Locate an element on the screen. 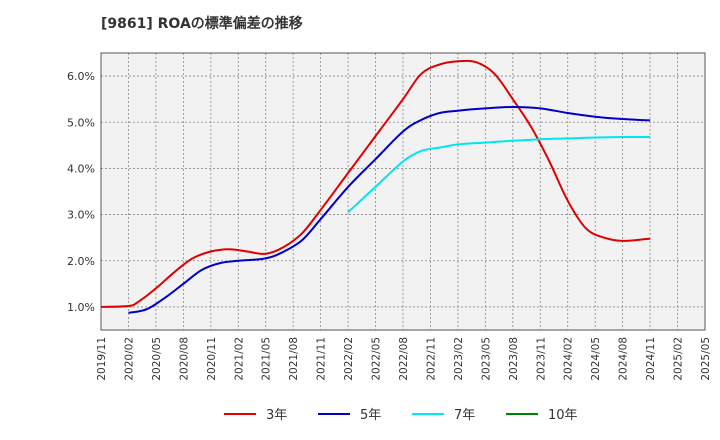 Image resolution: width=720 pixels, height=440 pixels. legend-item: 5年 is located at coordinates (349, 415).